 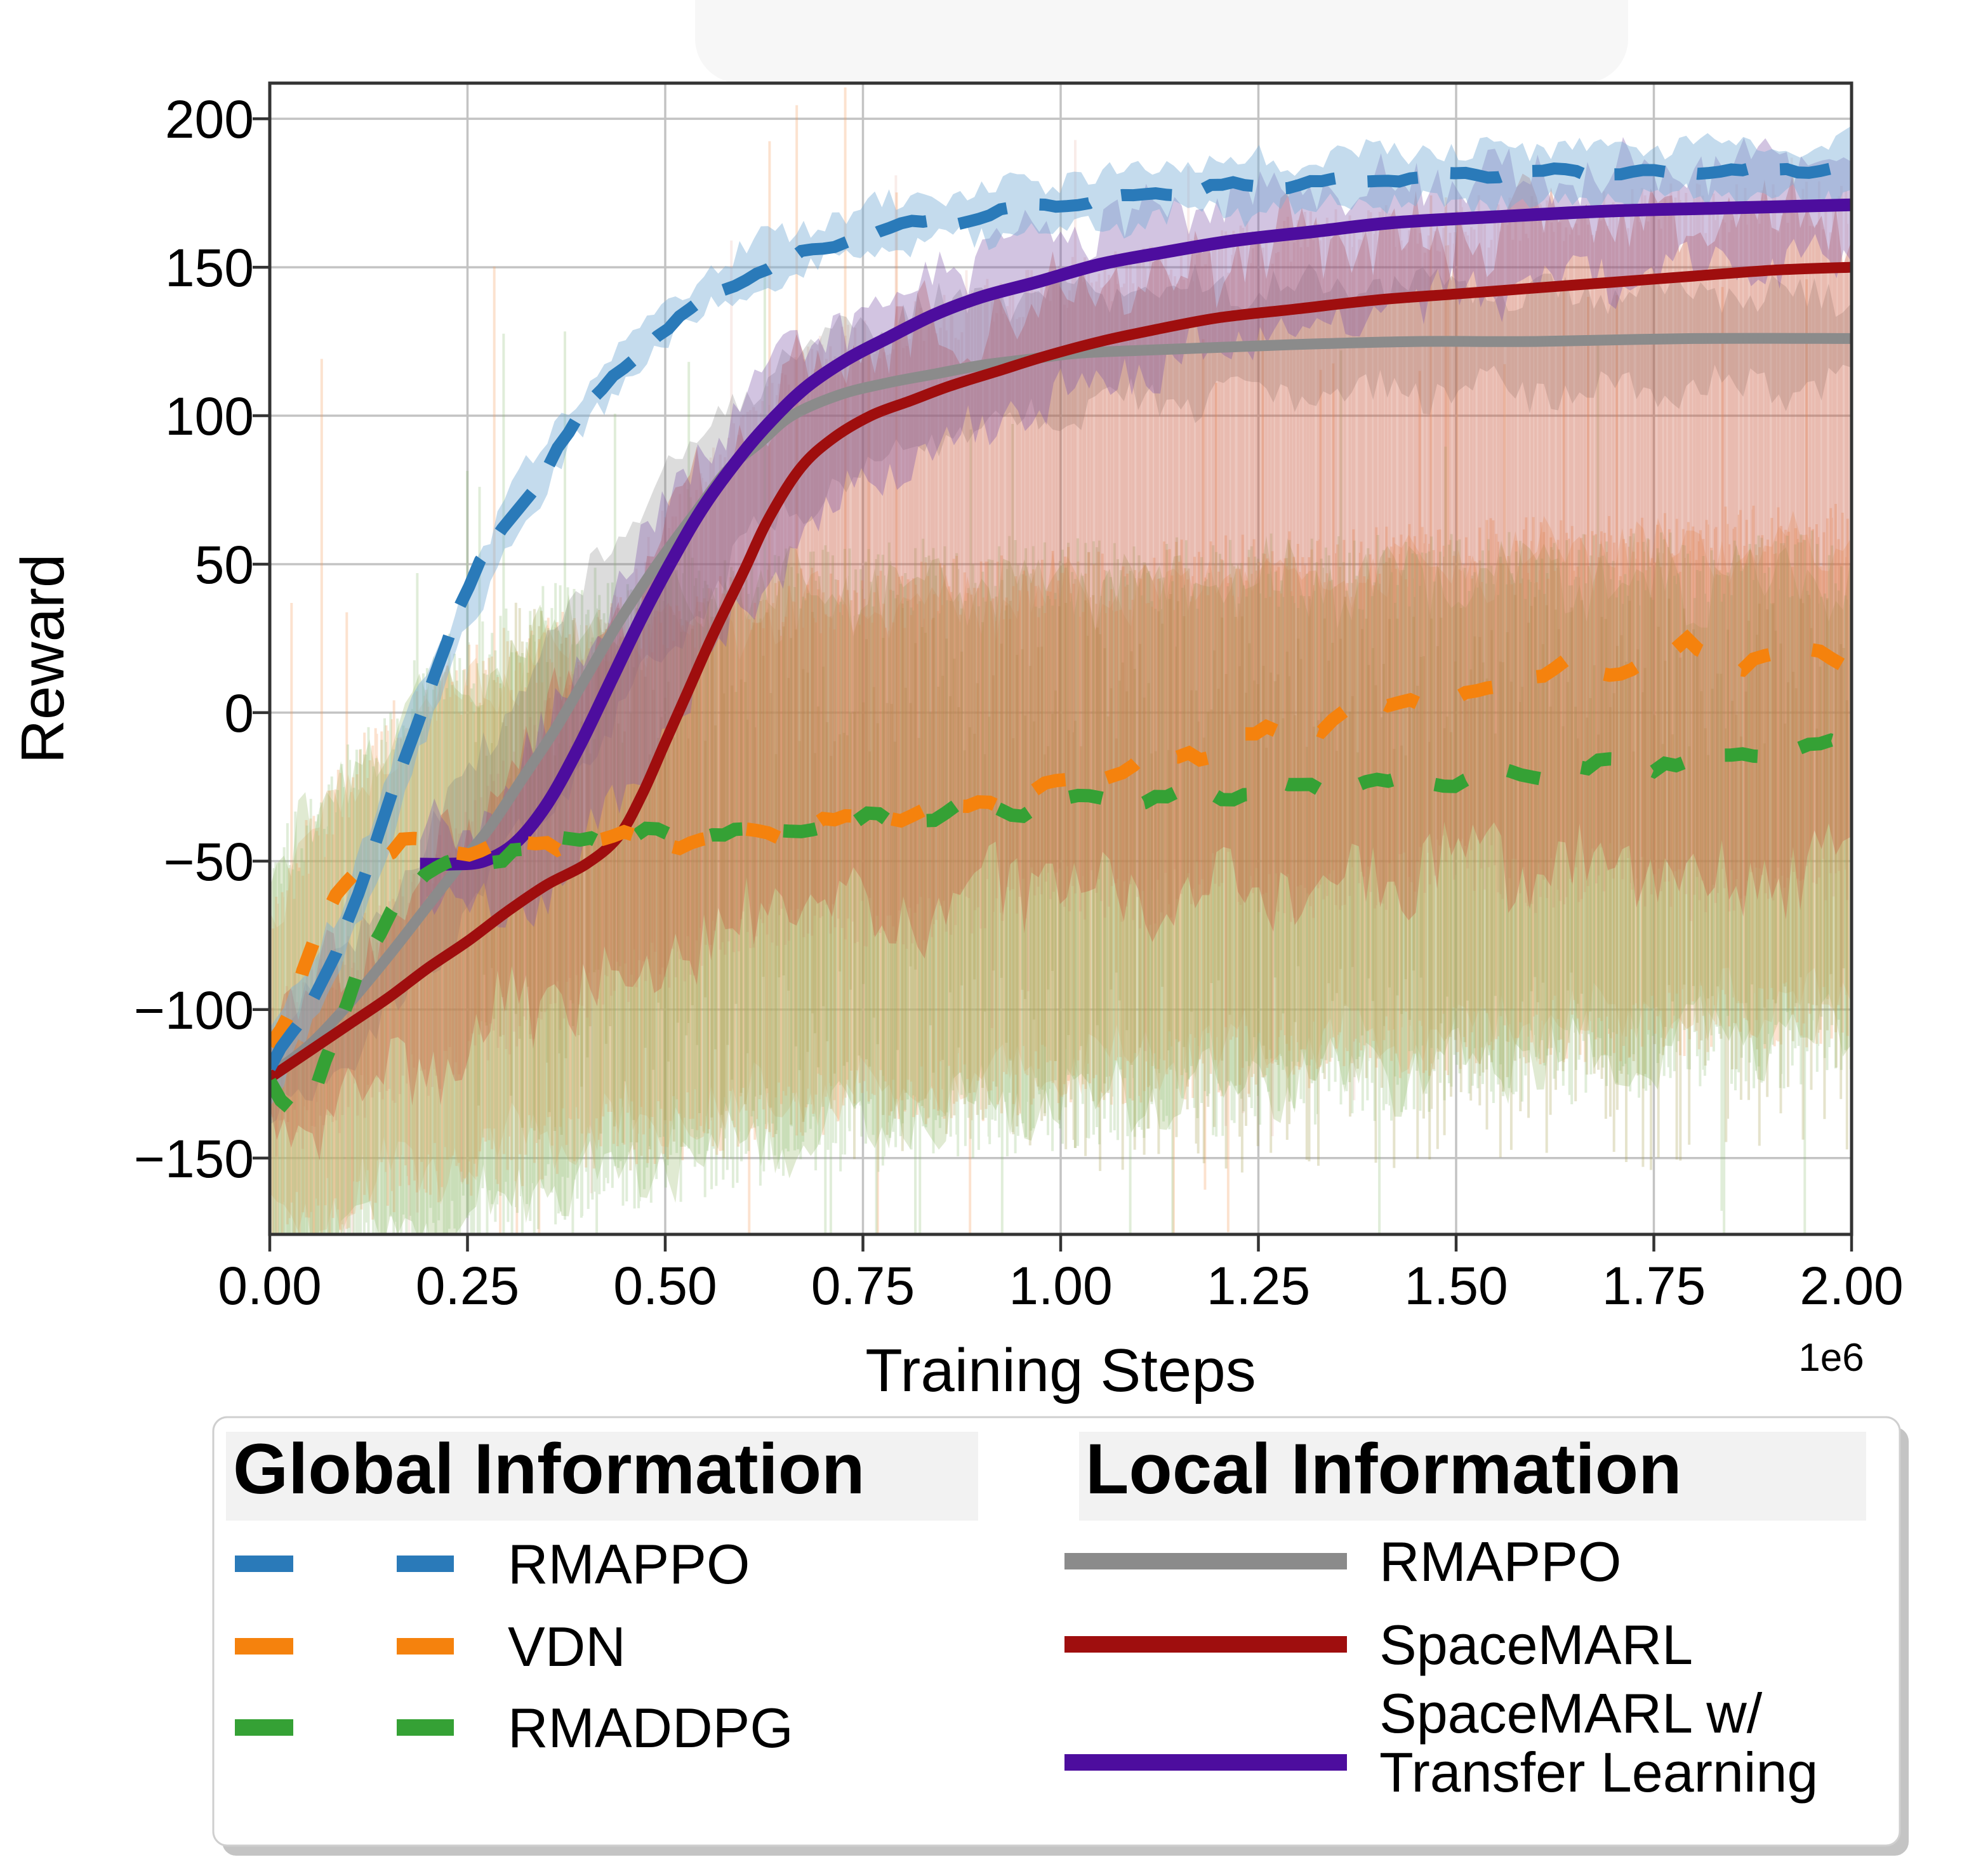 I want to click on x-tick-label: 2.00, so click(x=1852, y=1286).